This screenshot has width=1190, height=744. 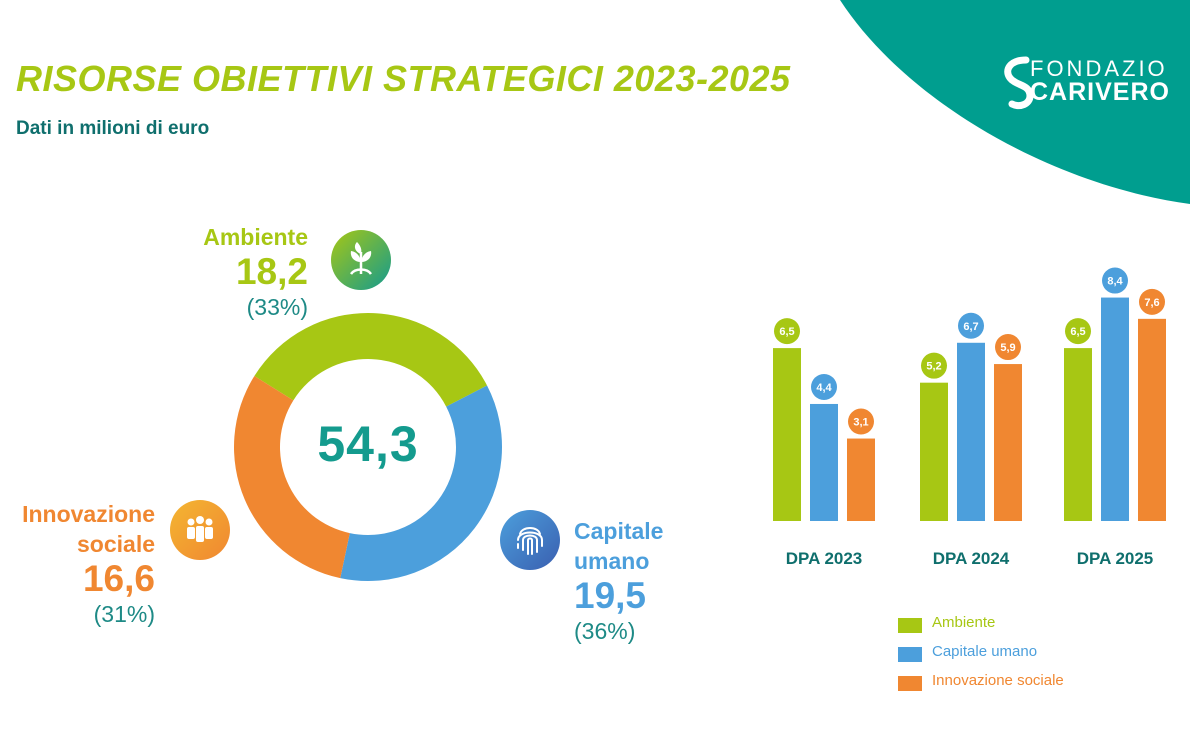 What do you see at coordinates (998, 680) in the screenshot?
I see `legend-label: Innovazione sociale` at bounding box center [998, 680].